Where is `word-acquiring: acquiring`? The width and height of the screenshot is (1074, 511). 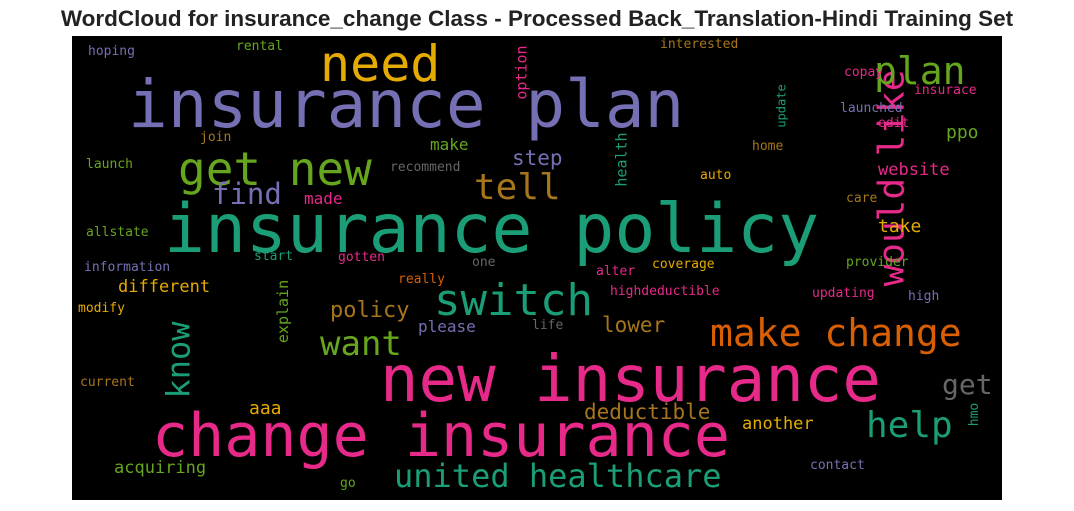 word-acquiring: acquiring is located at coordinates (160, 468).